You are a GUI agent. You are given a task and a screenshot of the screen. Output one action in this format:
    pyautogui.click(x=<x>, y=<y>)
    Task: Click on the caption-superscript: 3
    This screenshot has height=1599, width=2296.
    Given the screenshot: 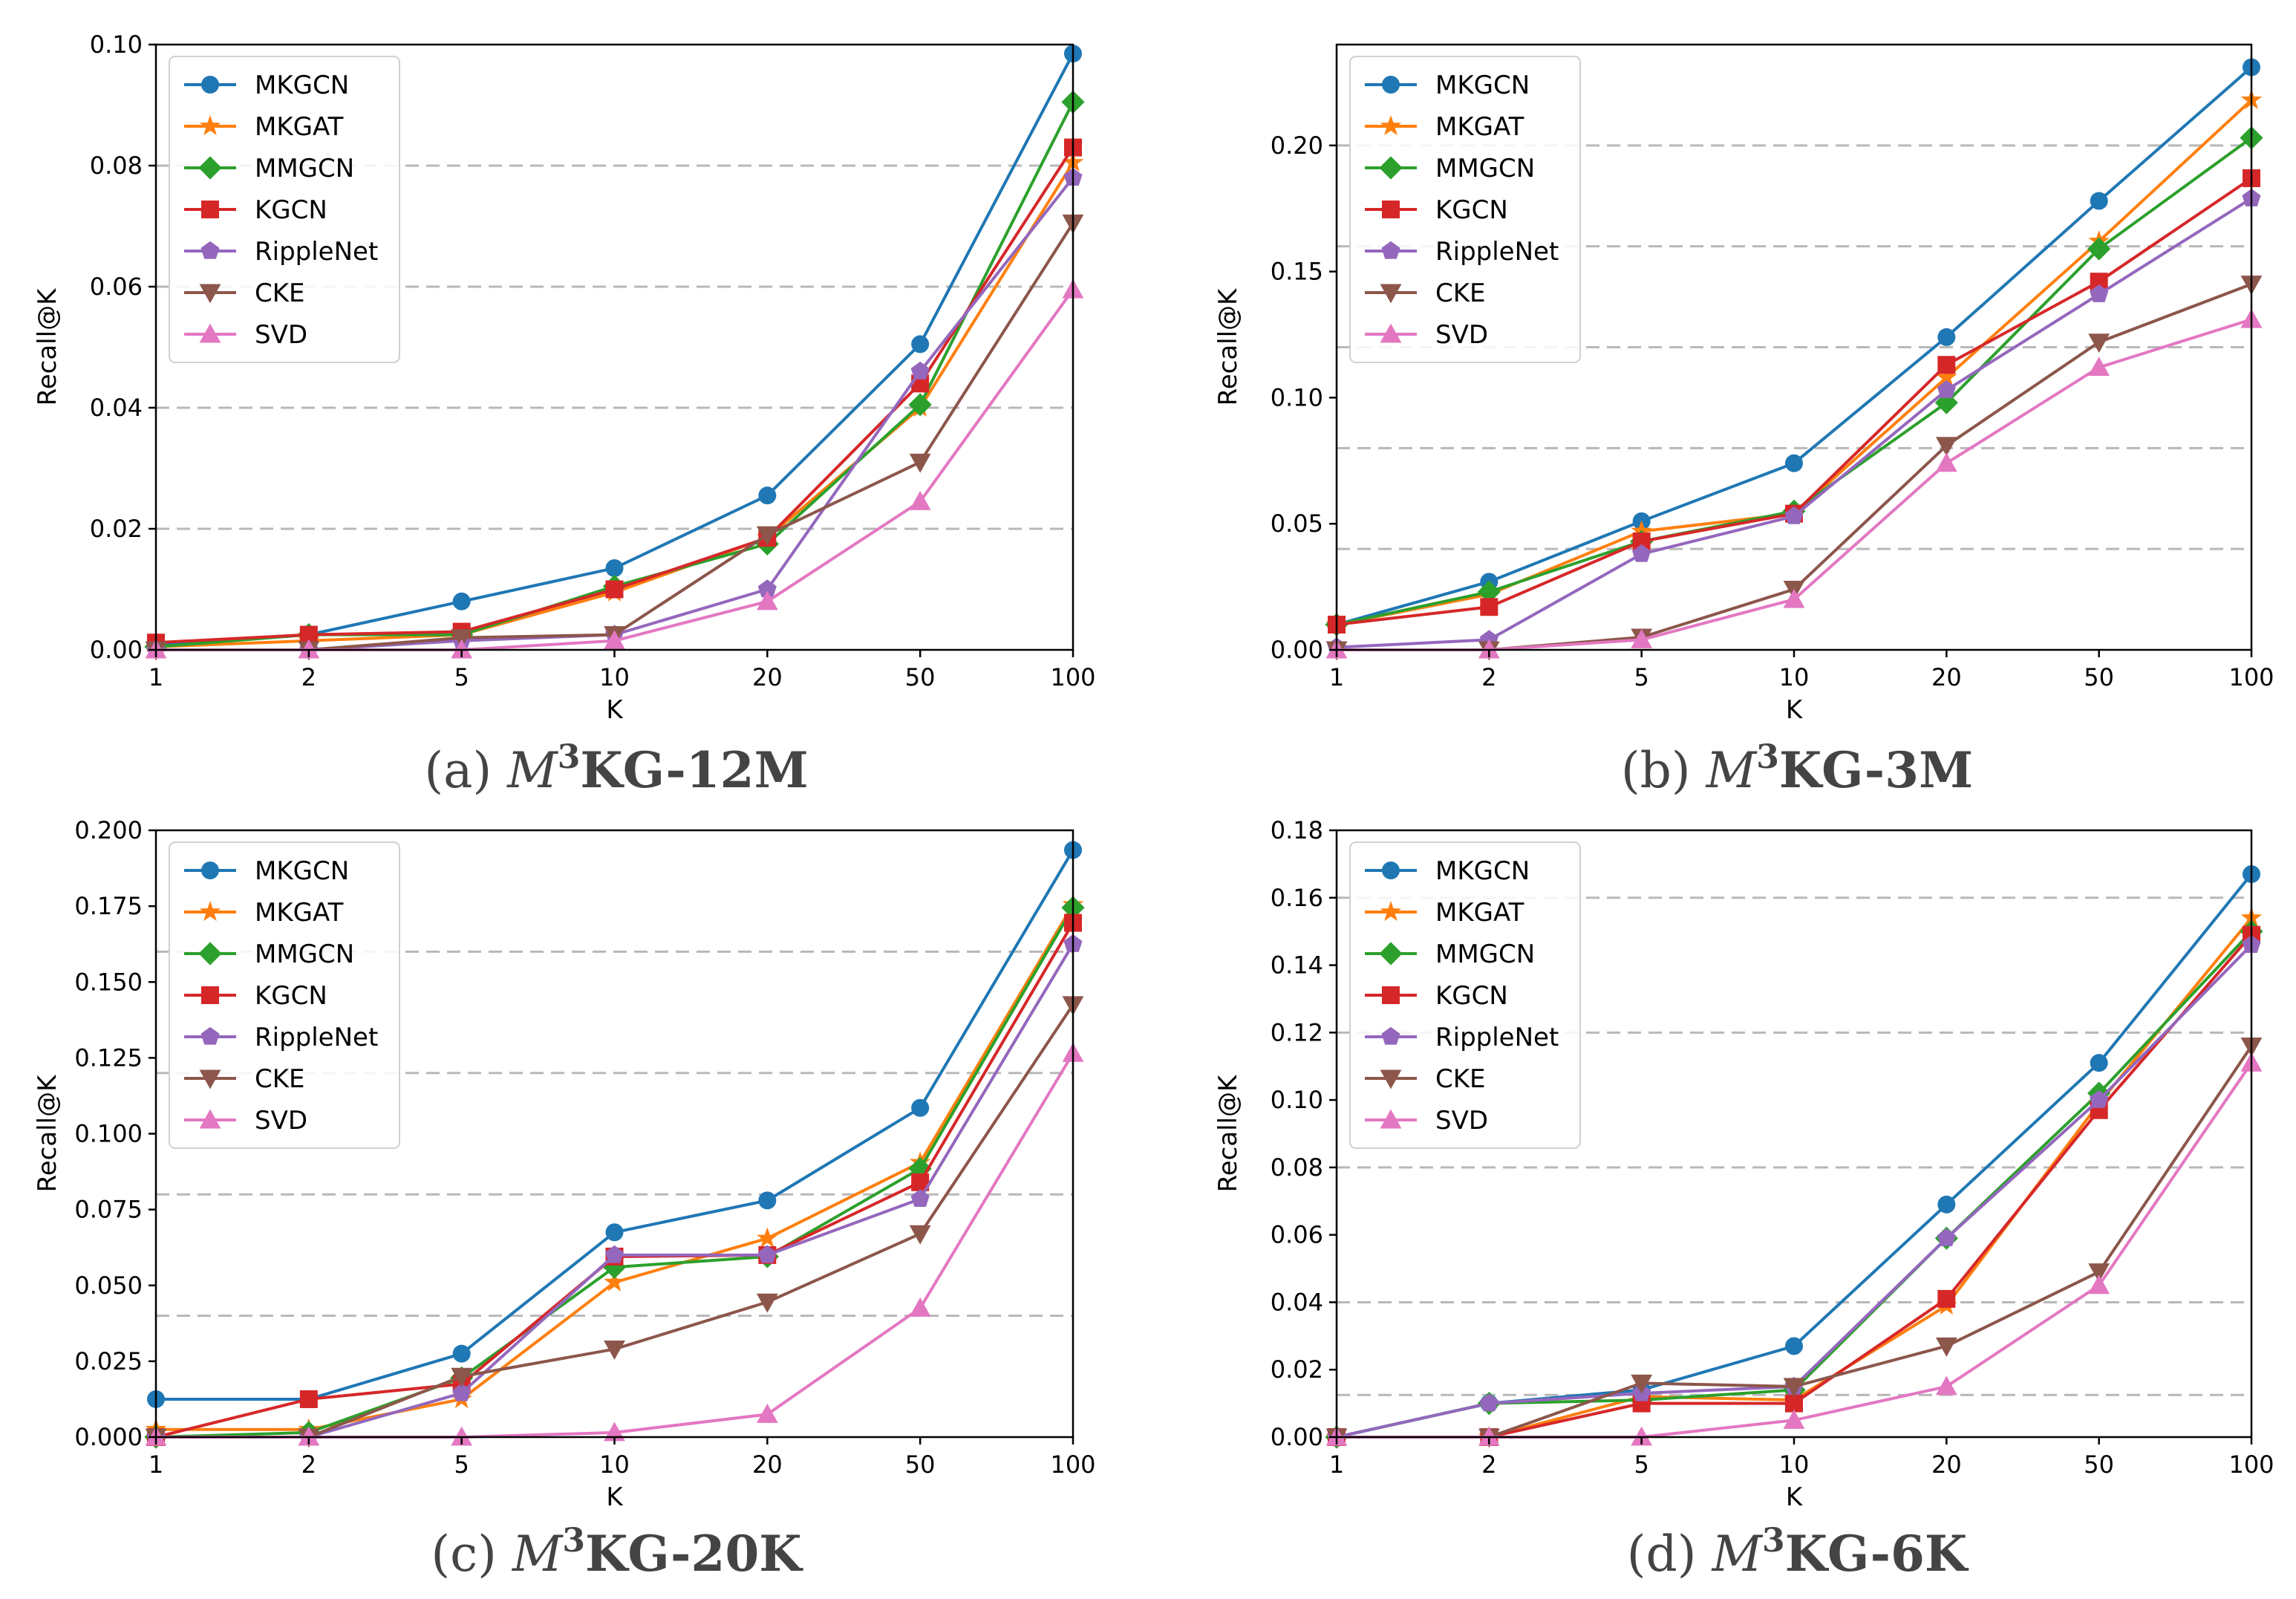 What is the action you would take?
    pyautogui.click(x=1773, y=1541)
    